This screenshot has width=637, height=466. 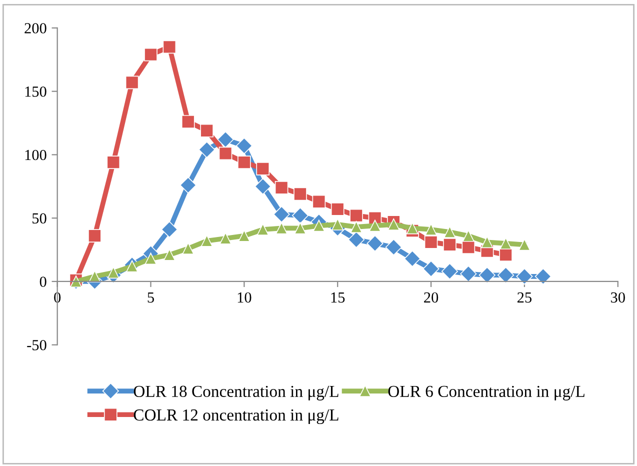 I want to click on y-tick-label: 50, so click(x=39, y=218).